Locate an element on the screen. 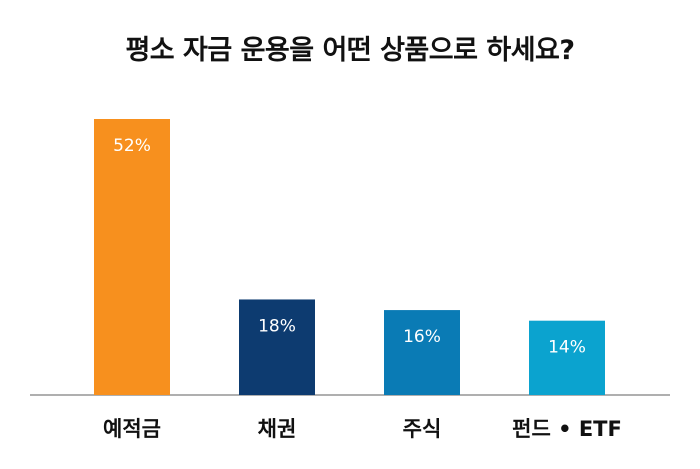 The width and height of the screenshot is (700, 469). category-label-4: 펀드 • ETF is located at coordinates (567, 429).